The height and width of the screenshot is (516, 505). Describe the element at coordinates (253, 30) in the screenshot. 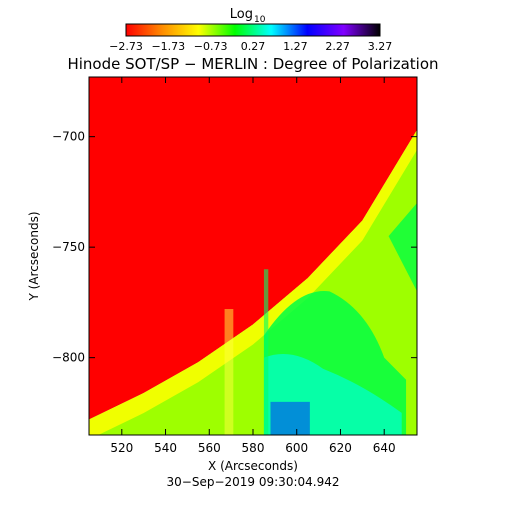

I see `colorbar-bar` at that location.